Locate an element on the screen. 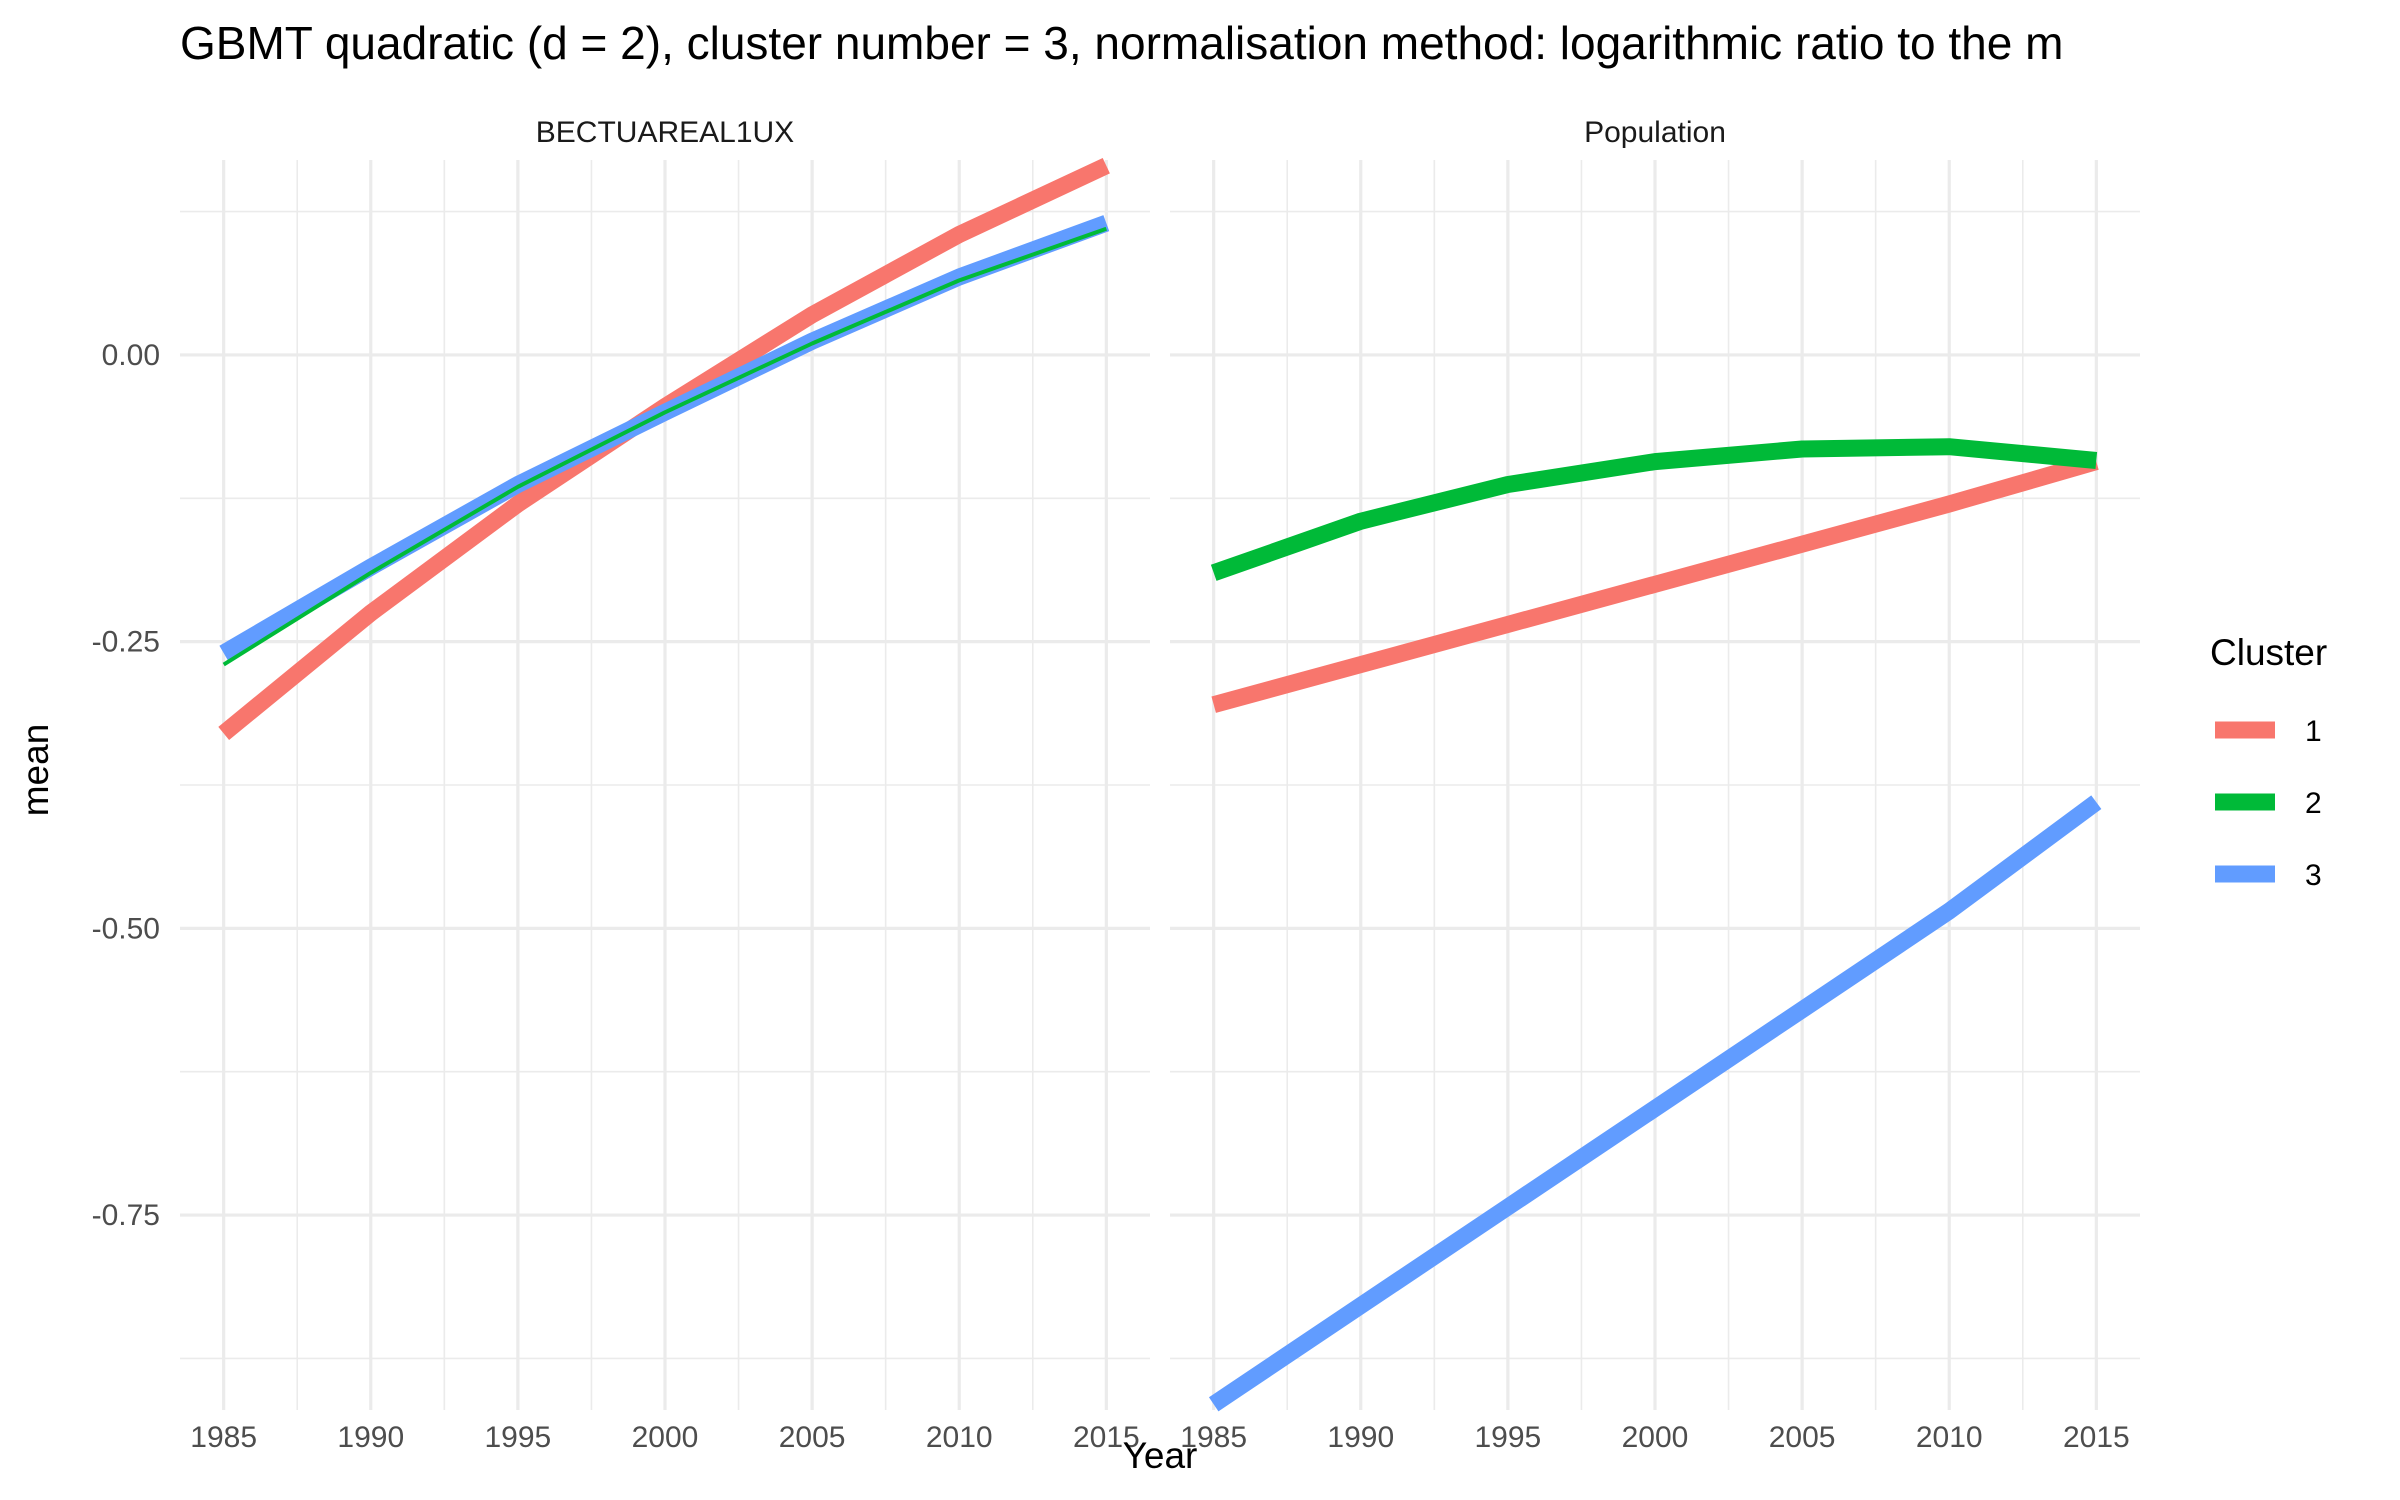 The image size is (2400, 1500). legend: Cluster 1 2 3 is located at coordinates (2268, 762).